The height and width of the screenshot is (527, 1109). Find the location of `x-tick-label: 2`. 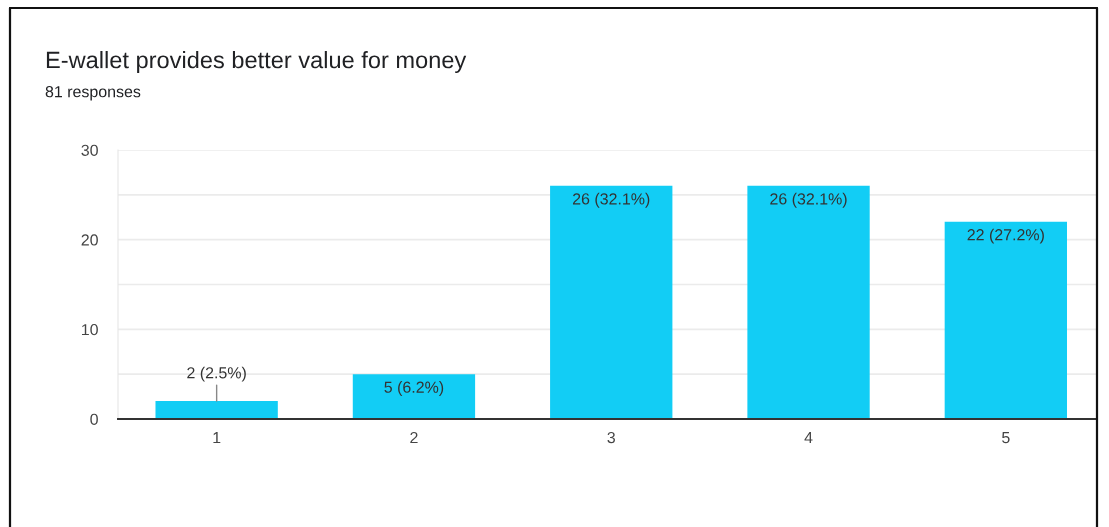

x-tick-label: 2 is located at coordinates (414, 437).